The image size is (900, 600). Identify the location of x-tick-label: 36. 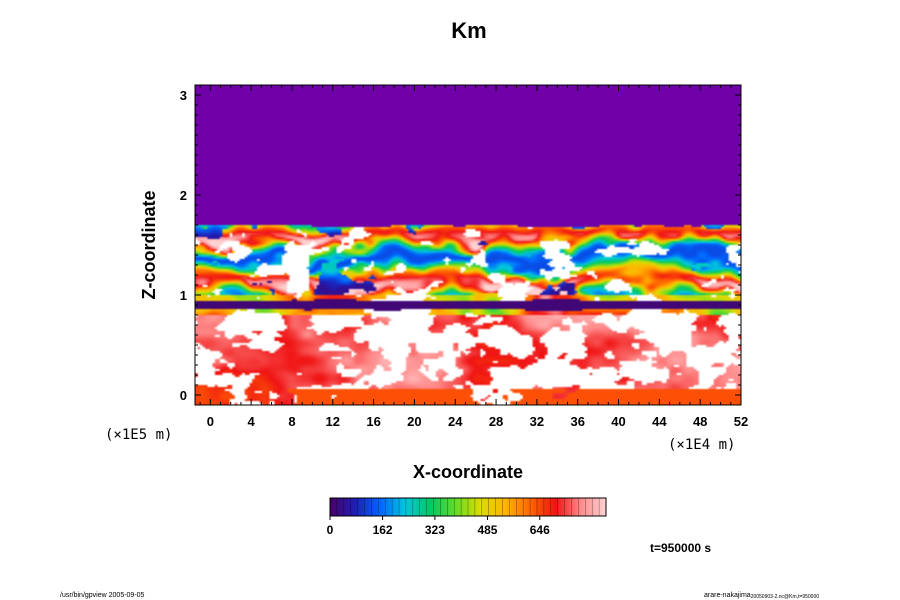
(577, 421).